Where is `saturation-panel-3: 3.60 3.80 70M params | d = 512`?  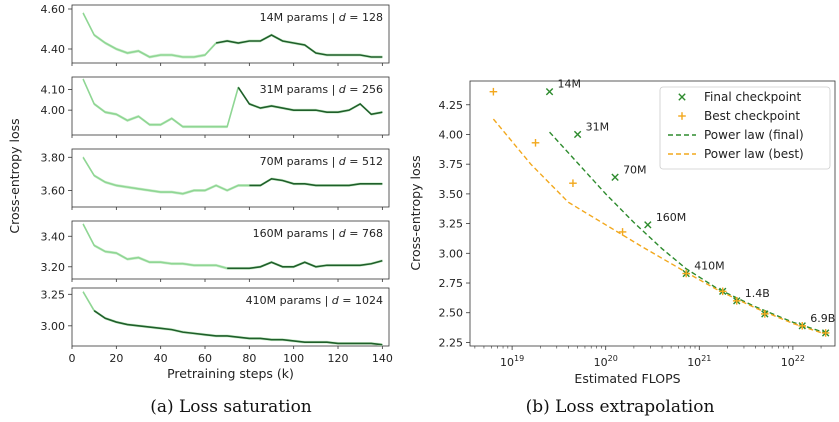
saturation-panel-3: 3.60 3.80 70M params | d = 512 is located at coordinates (215, 179).